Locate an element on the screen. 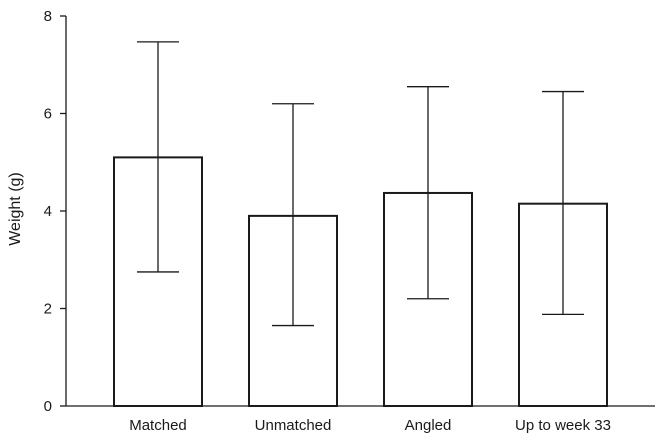  y-tick-label: 8 is located at coordinates (48, 16).